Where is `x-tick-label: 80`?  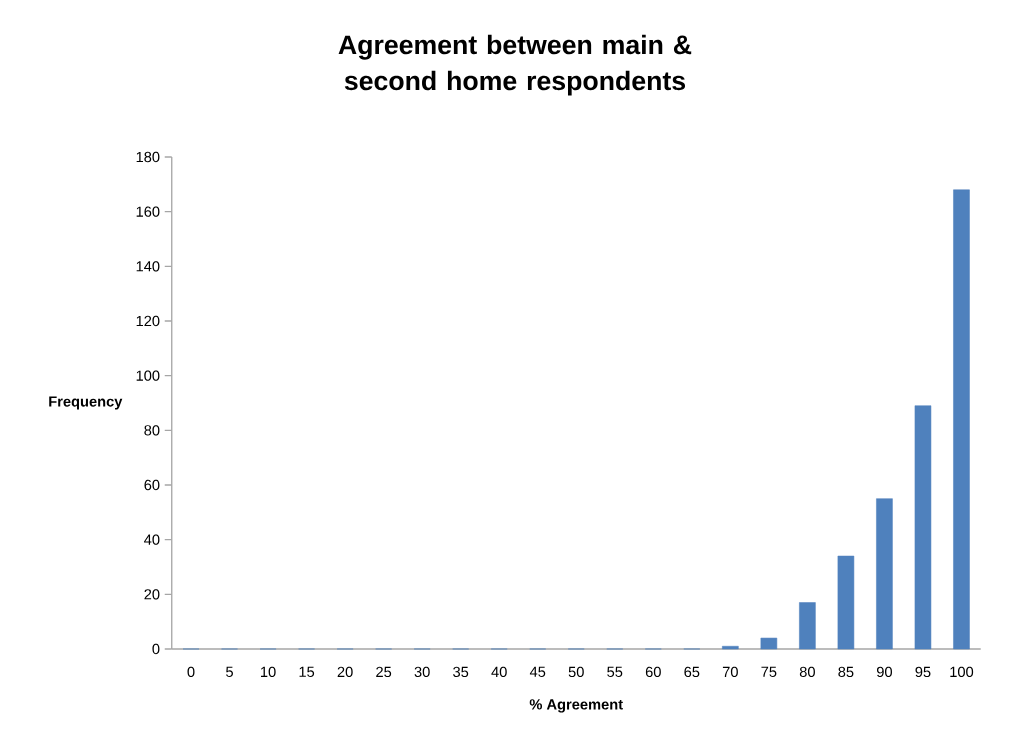 x-tick-label: 80 is located at coordinates (807, 672).